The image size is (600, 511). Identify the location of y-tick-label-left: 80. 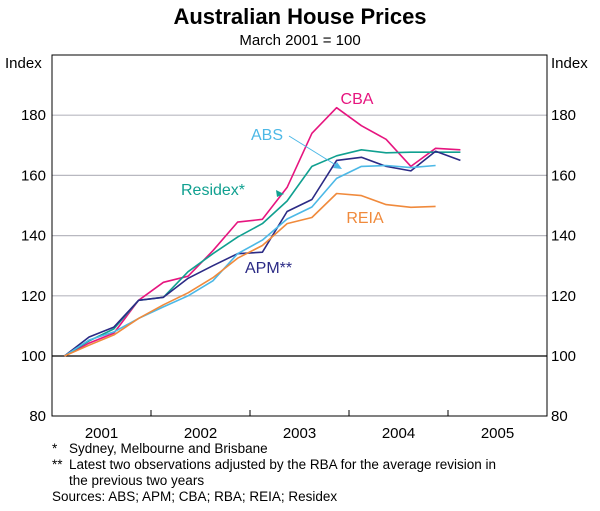
(37, 416).